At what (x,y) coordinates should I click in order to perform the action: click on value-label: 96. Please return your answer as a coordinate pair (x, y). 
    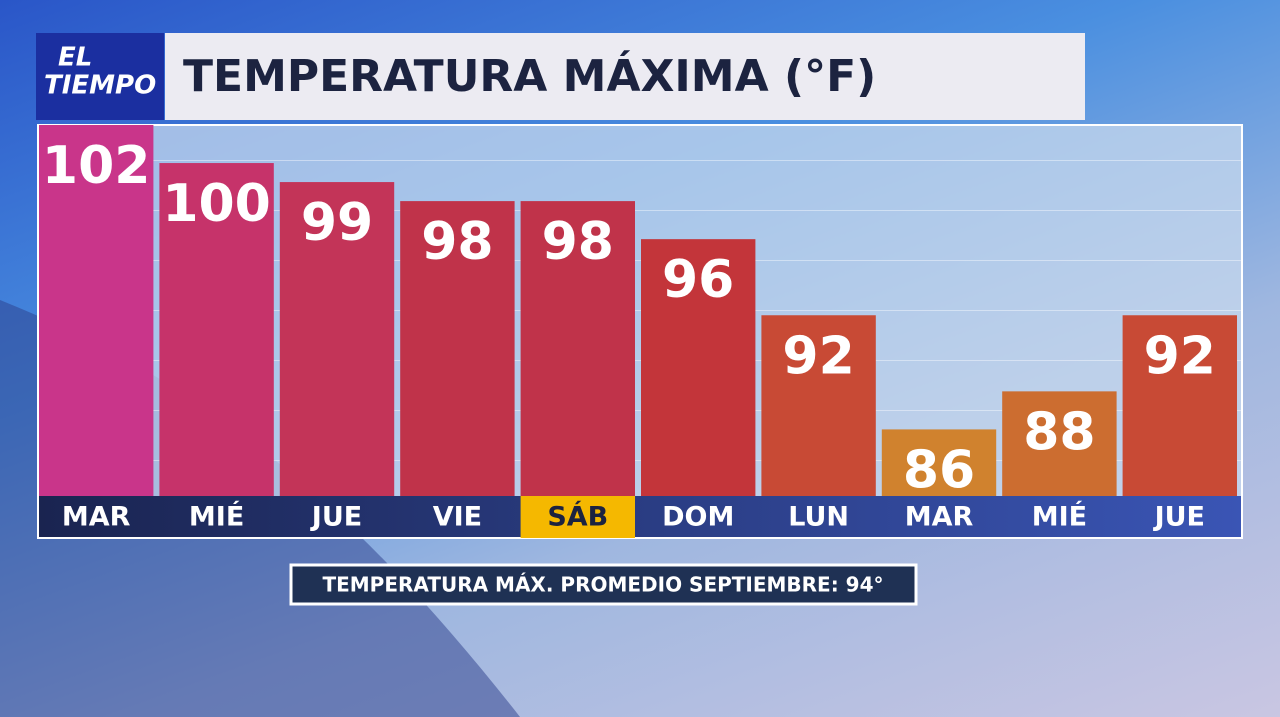
    Looking at the image, I should click on (698, 280).